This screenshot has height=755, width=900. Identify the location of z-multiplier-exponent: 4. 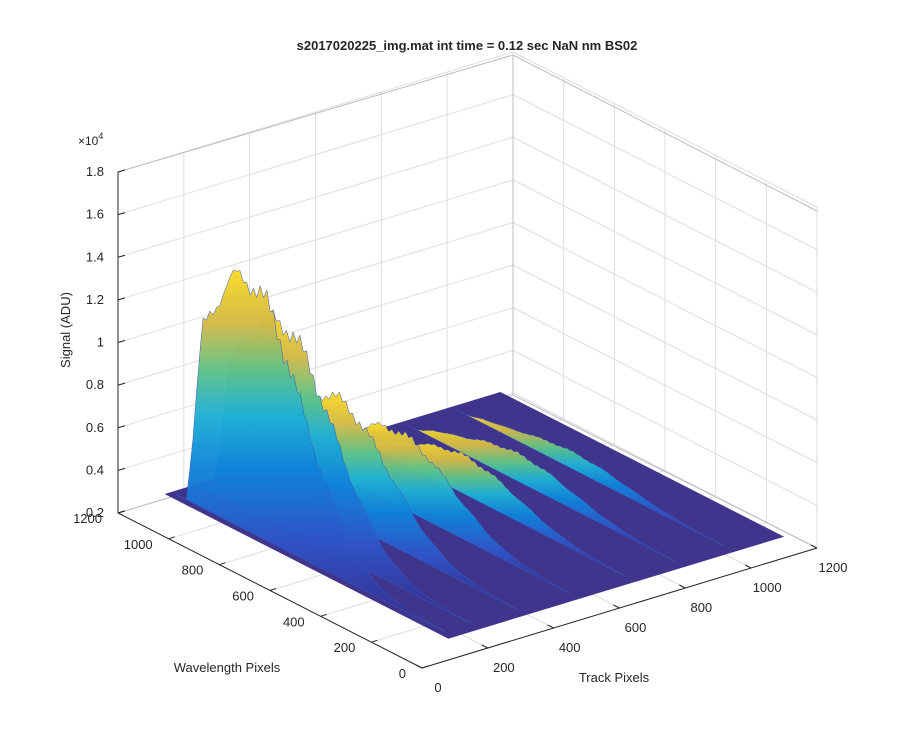
(100, 136).